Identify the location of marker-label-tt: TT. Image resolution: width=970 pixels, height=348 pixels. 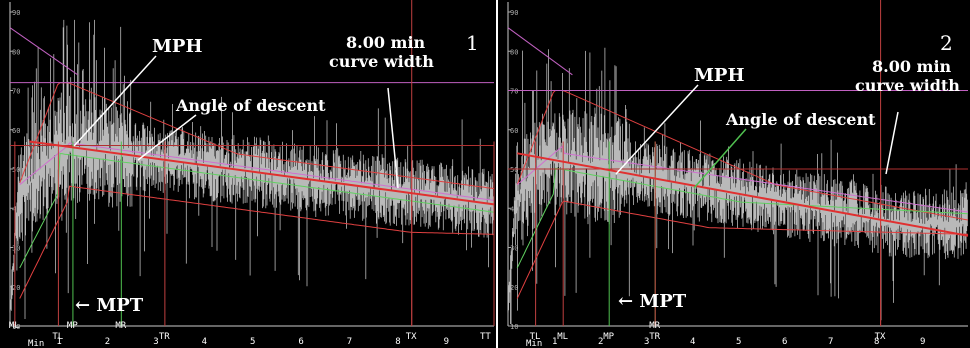
(485, 337).